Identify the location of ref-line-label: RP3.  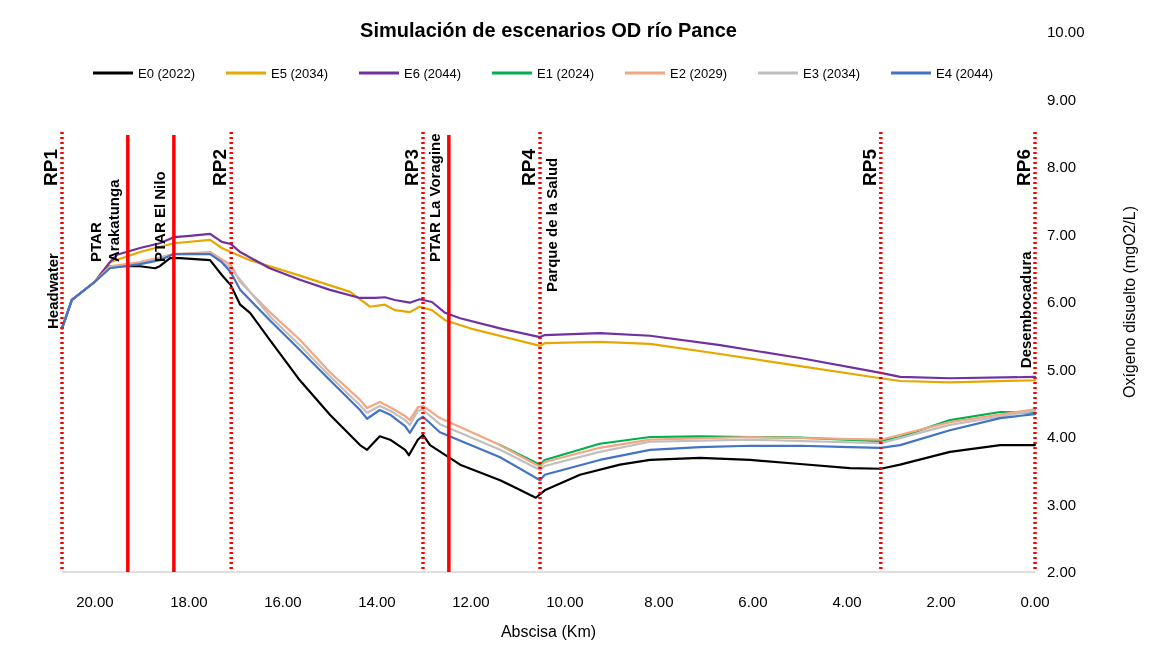
(411, 167).